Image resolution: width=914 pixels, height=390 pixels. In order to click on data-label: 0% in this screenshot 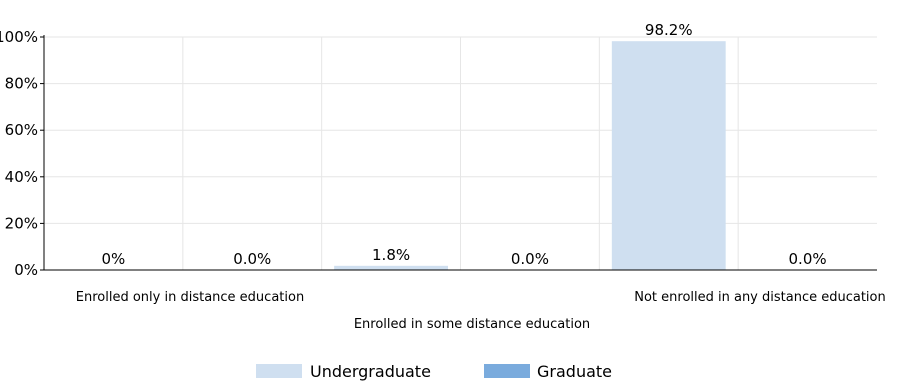, I will do `click(114, 259)`.